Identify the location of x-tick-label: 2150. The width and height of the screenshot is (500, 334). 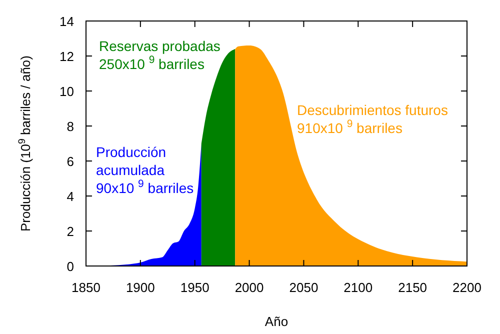
(413, 287).